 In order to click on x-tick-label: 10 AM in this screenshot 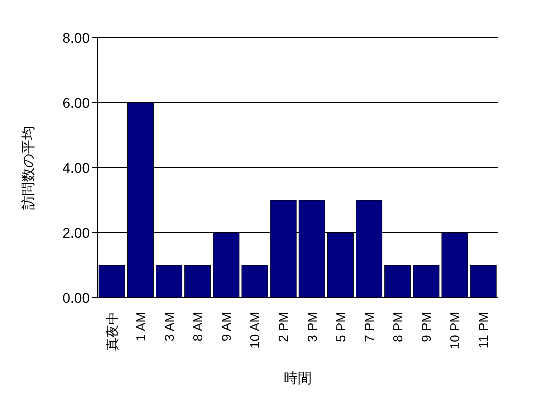, I will do `click(255, 330)`.